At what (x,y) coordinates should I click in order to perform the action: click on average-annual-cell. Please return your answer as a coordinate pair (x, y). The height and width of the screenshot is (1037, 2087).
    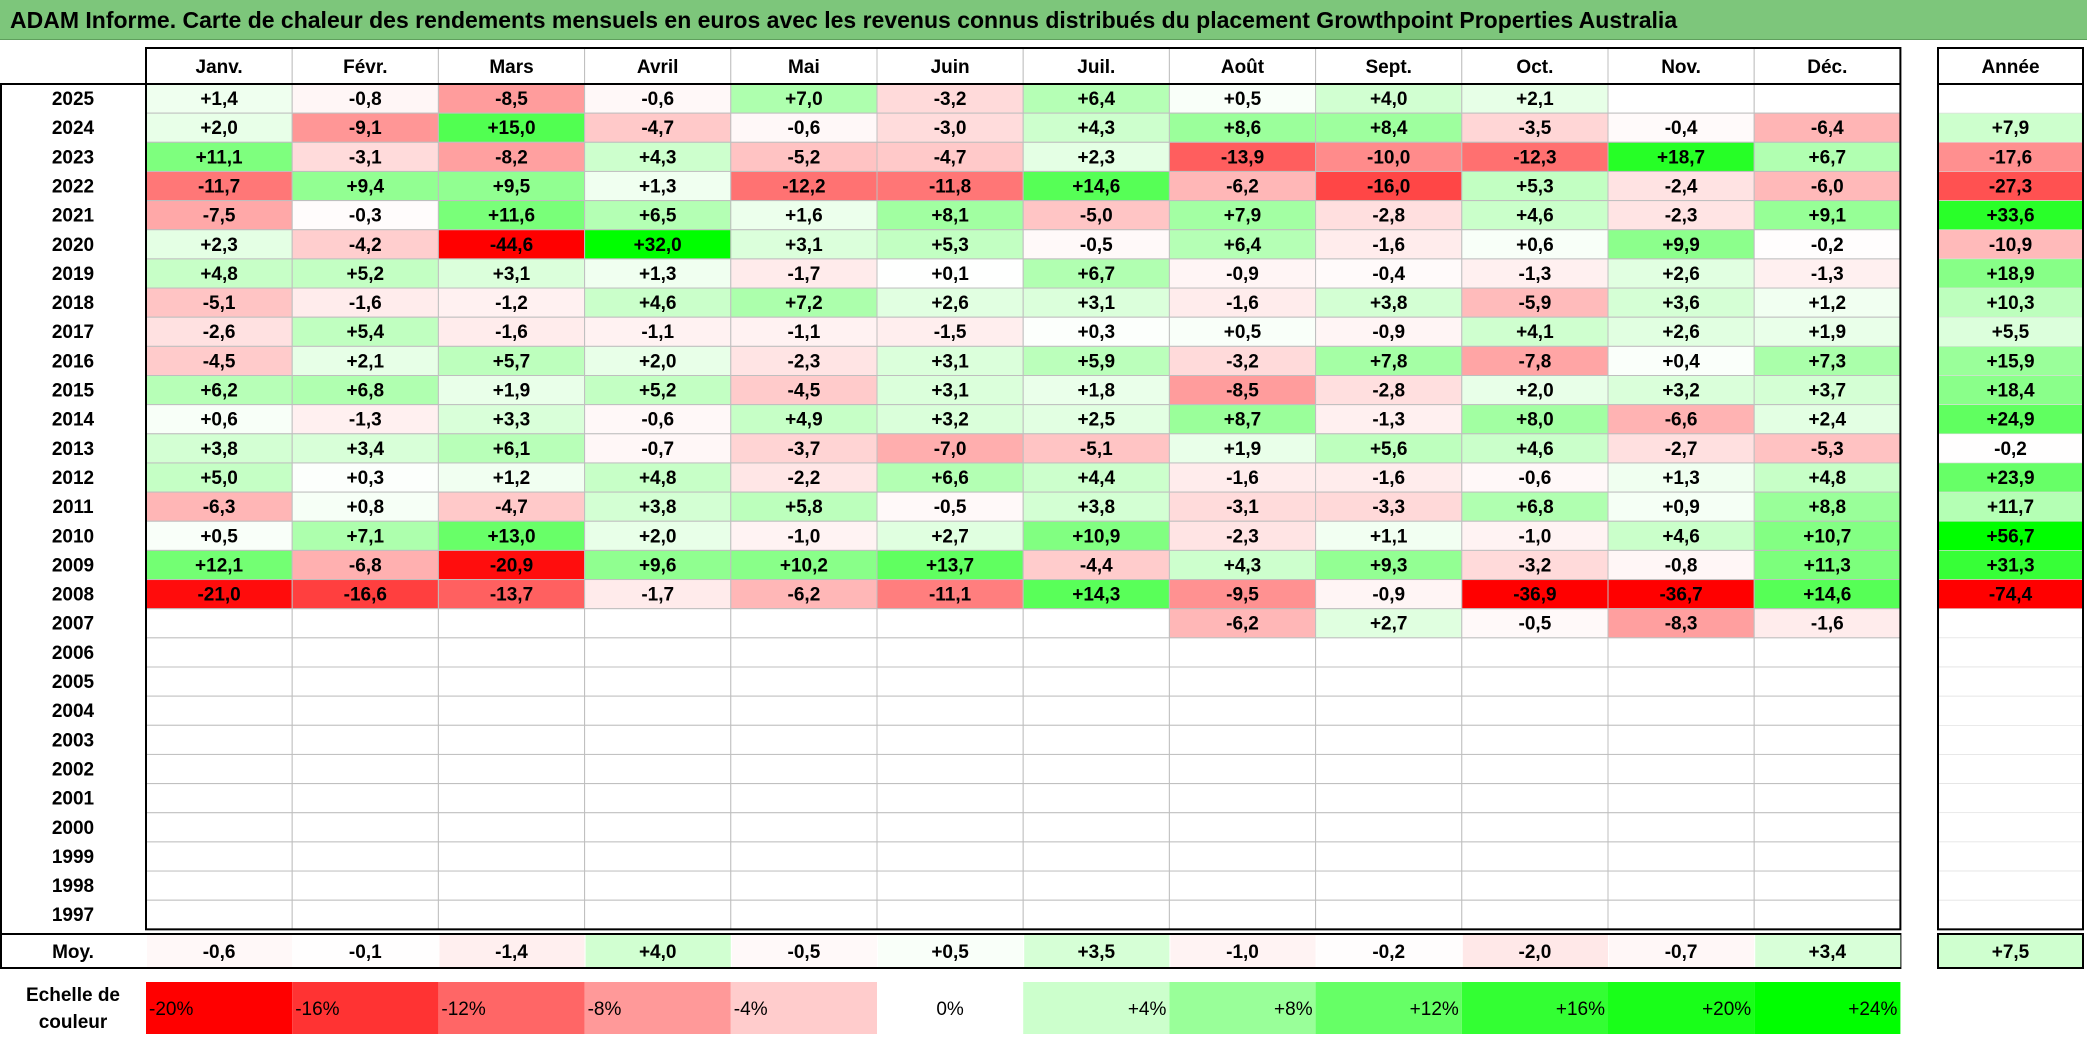
    Looking at the image, I should click on (2010, 951).